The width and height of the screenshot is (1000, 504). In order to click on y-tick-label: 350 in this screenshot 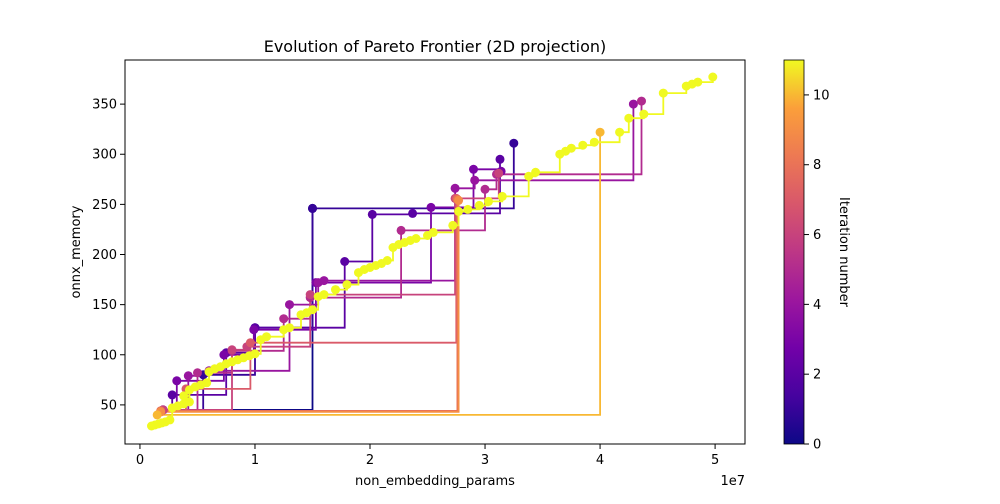, I will do `click(104, 105)`.